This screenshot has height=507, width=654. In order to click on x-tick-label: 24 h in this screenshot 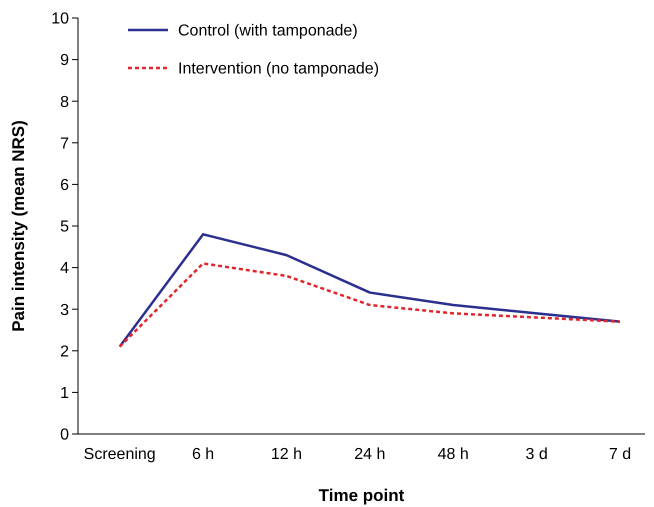, I will do `click(370, 454)`.